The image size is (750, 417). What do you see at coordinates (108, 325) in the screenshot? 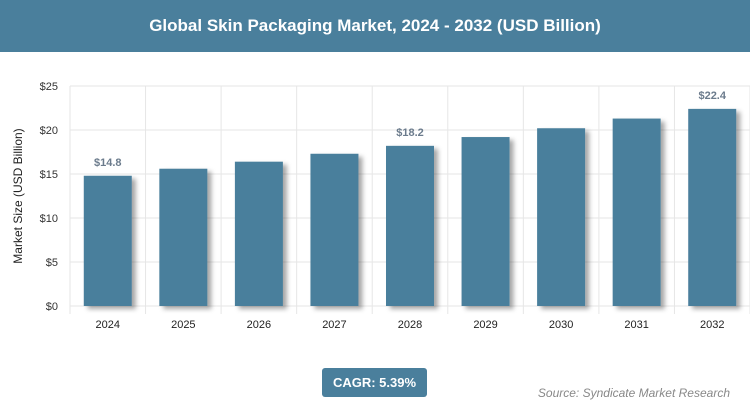
I see `x-tick-label: 2024` at bounding box center [108, 325].